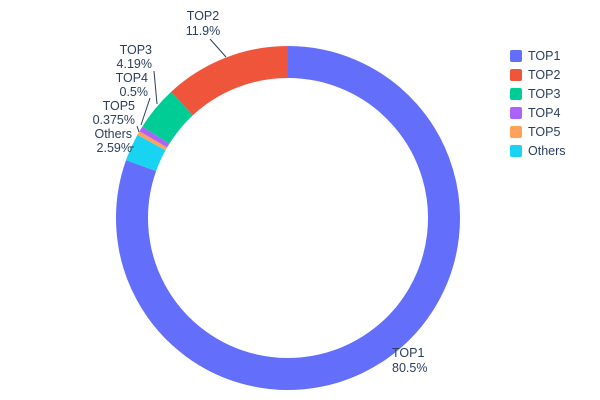 The height and width of the screenshot is (400, 600). Describe the element at coordinates (113, 134) in the screenshot. I see `slice-label-others: Others` at that location.